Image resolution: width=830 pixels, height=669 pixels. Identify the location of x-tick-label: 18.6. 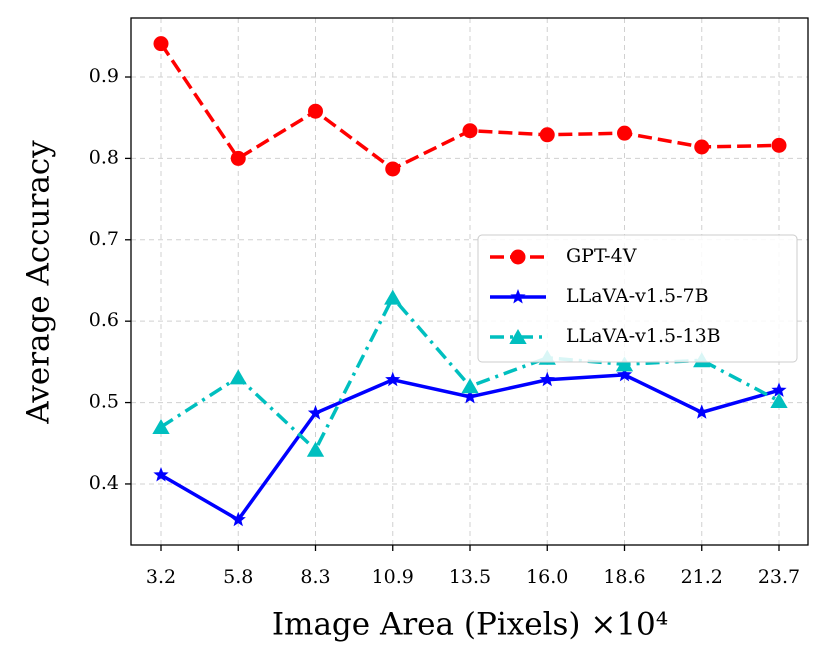
(624, 577).